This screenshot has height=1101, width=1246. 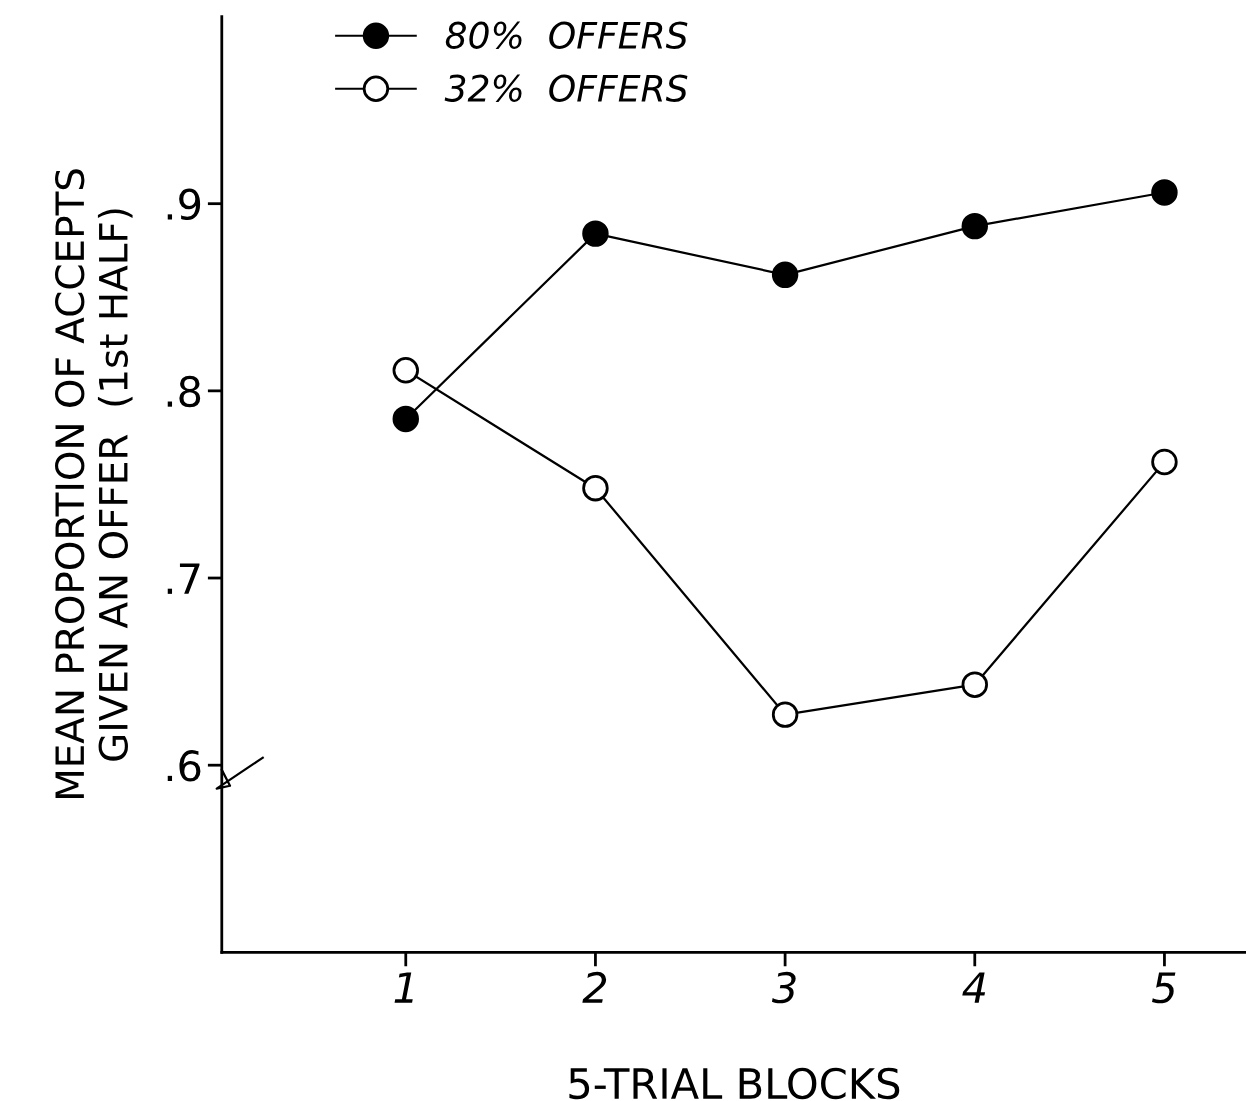 What do you see at coordinates (783, 987) in the screenshot?
I see `x-tick-label: 3` at bounding box center [783, 987].